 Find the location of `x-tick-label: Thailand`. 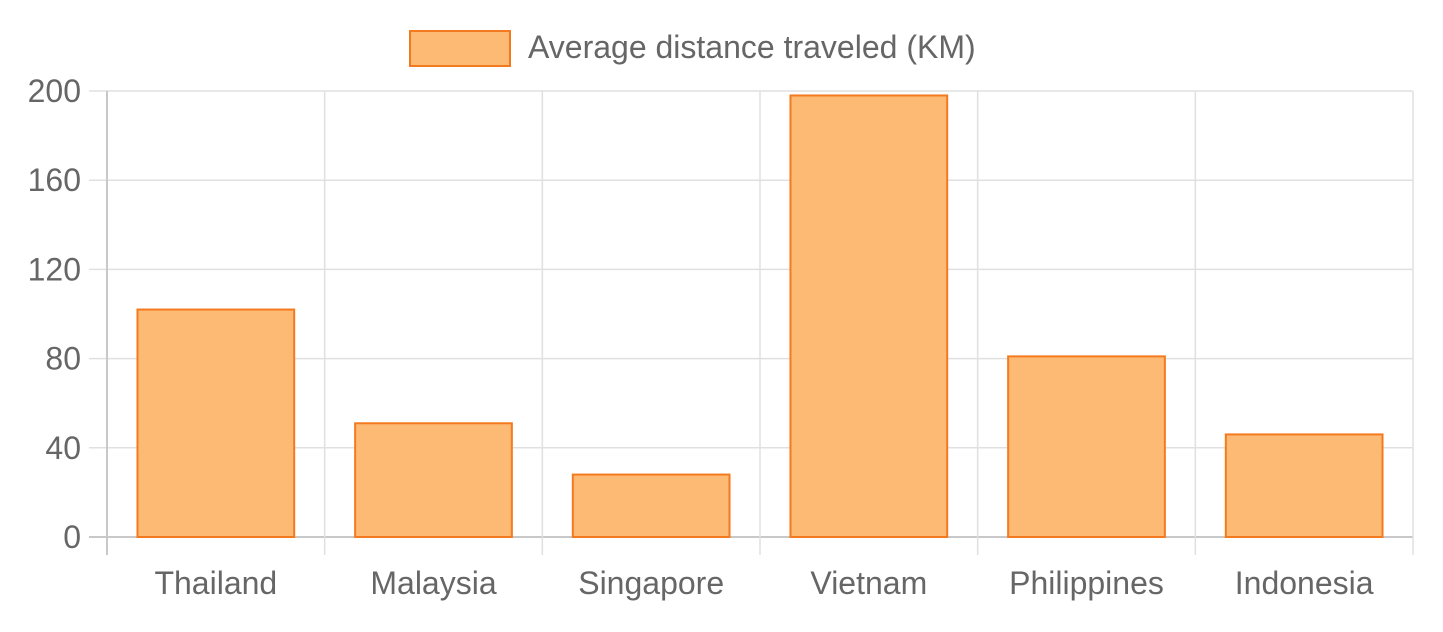

x-tick-label: Thailand is located at coordinates (215, 583).